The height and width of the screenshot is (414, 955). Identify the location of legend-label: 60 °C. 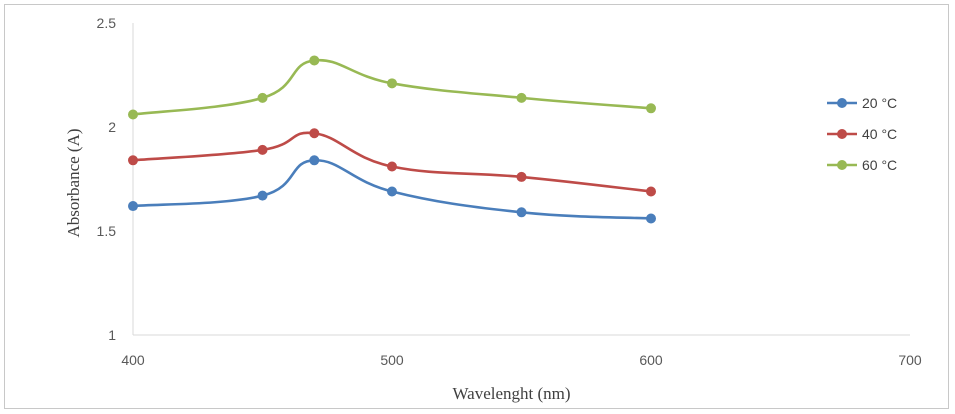
(879, 165).